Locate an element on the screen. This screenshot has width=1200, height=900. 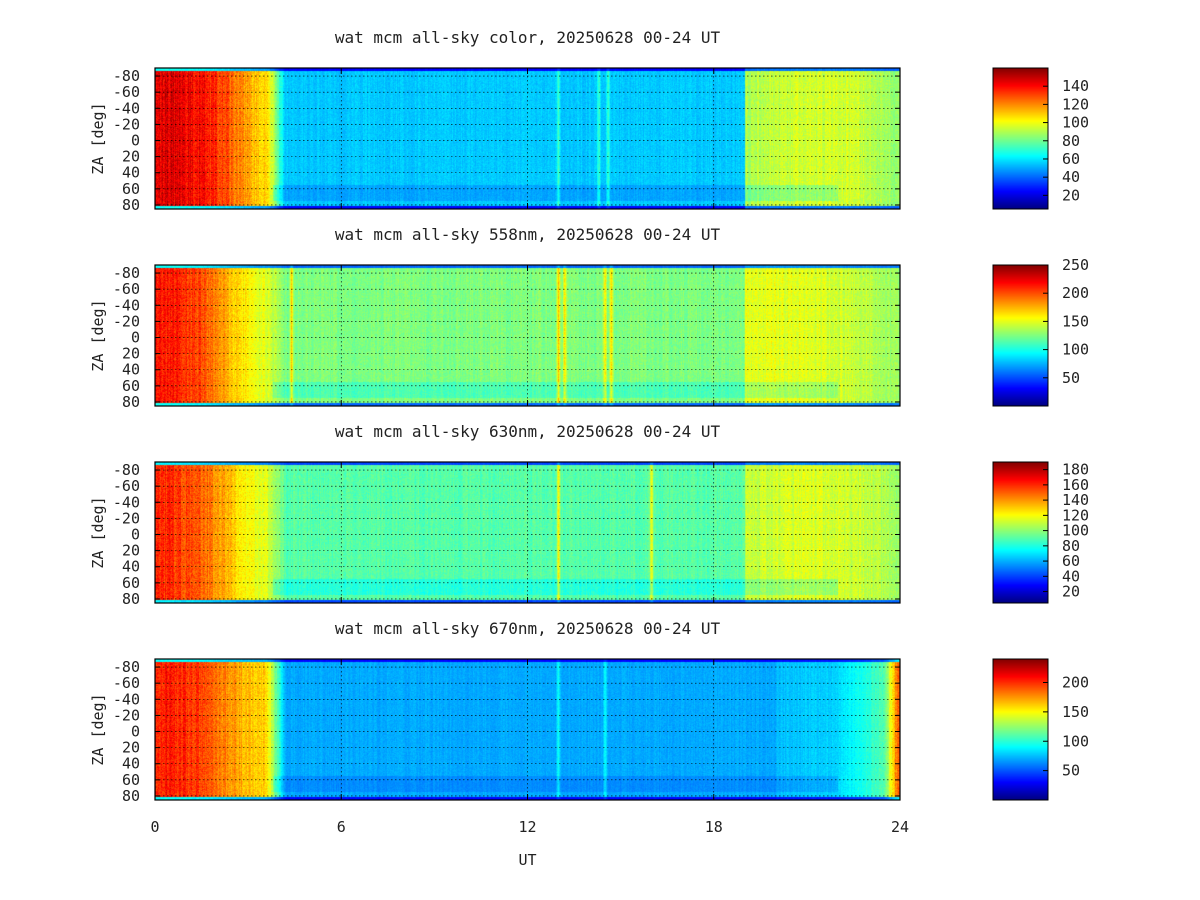
x-tick-label: 0 is located at coordinates (154, 827).